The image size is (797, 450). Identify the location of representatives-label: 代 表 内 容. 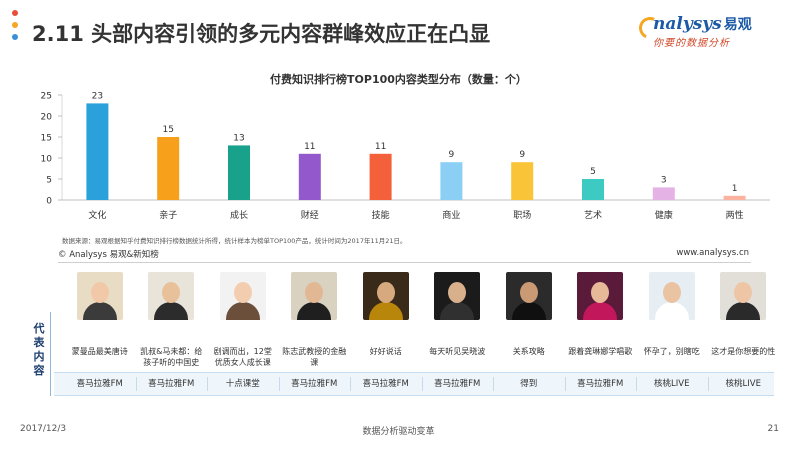
(39, 350).